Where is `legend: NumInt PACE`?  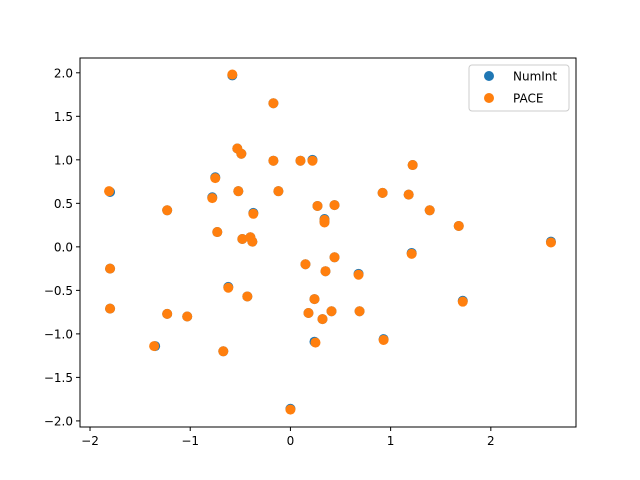
legend: NumInt PACE is located at coordinates (519, 88).